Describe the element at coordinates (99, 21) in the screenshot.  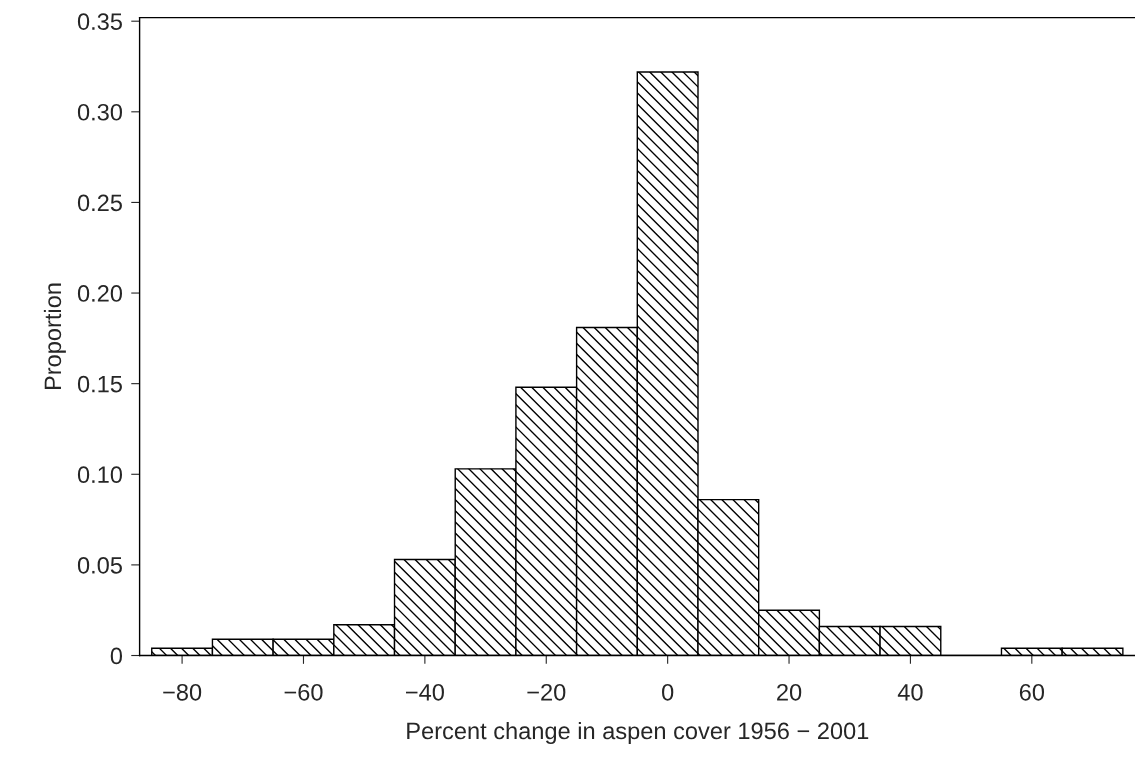
I see `y-tick-label: 0.35` at that location.